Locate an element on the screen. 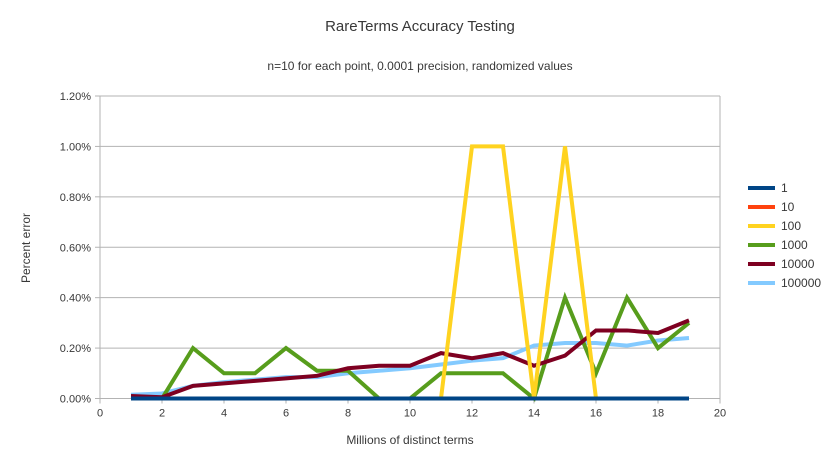  y-tick-label: 0.20% is located at coordinates (75, 349).